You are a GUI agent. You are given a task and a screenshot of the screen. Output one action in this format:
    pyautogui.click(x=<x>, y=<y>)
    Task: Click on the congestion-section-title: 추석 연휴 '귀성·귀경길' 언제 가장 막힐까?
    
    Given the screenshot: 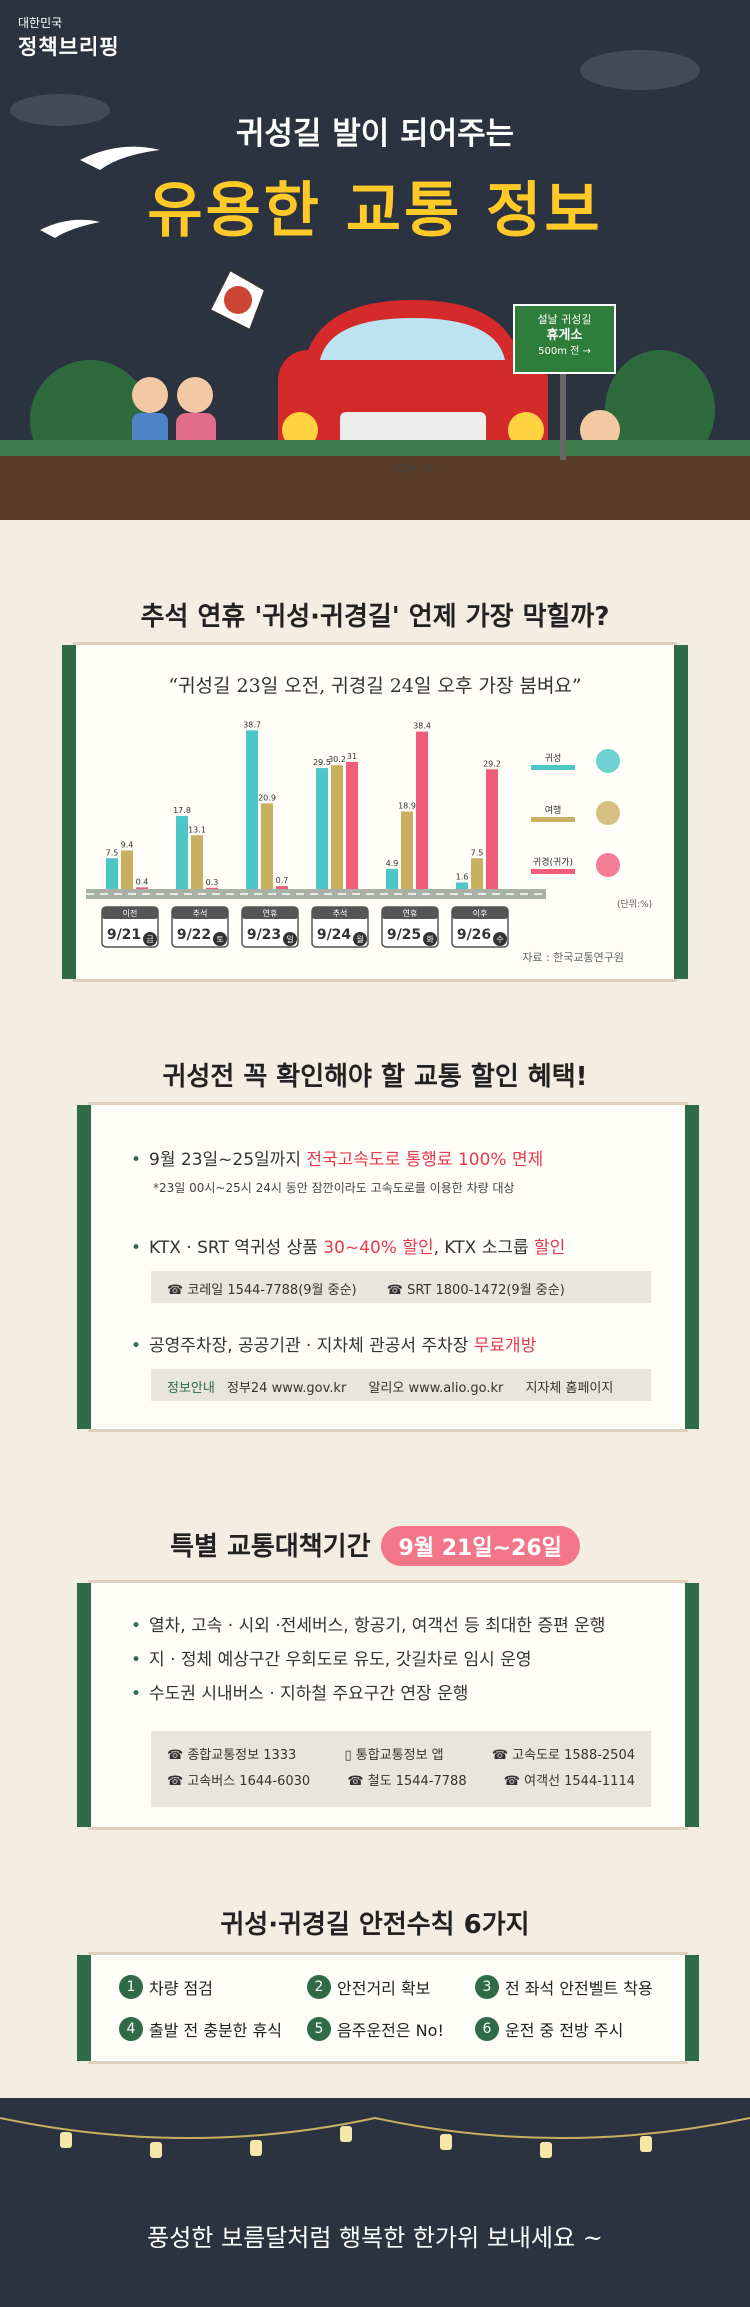 What is the action you would take?
    pyautogui.click(x=375, y=617)
    